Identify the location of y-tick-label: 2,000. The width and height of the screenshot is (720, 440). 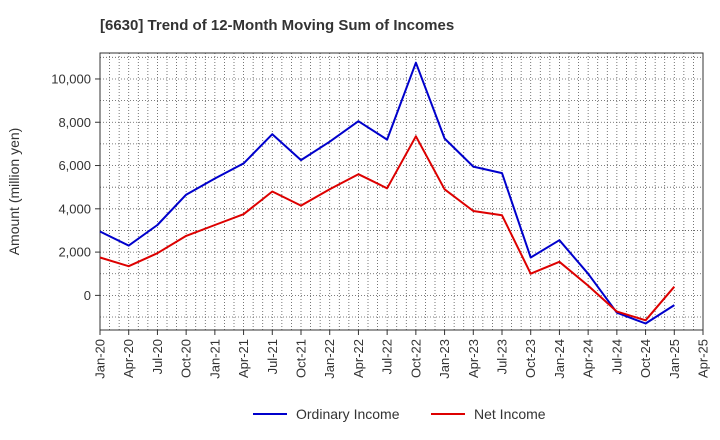
(74, 252).